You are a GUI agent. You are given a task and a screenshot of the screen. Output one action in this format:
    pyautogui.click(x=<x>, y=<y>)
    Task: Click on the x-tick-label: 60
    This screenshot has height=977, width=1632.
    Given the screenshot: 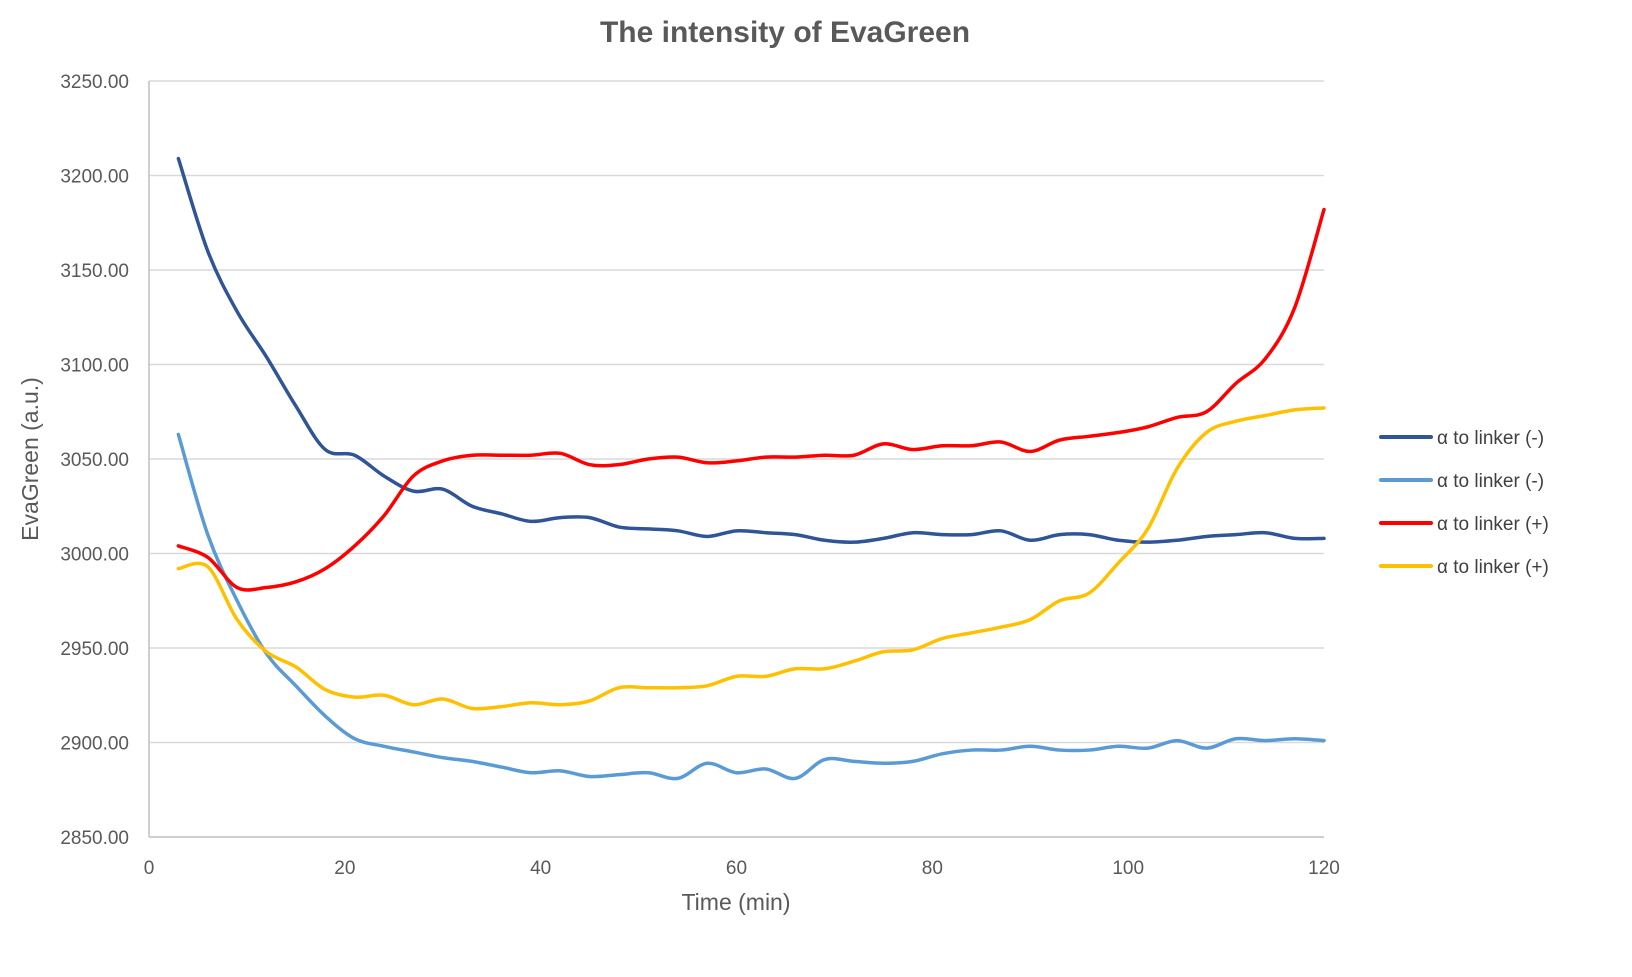 What is the action you would take?
    pyautogui.click(x=736, y=868)
    